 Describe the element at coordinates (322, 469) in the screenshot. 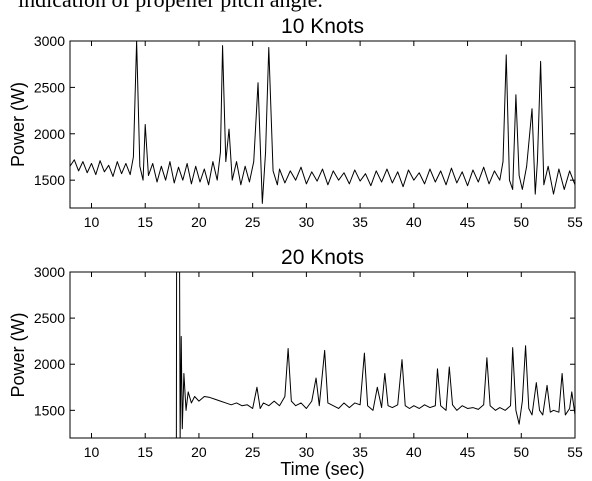

I see `x-axis-label: Time (sec)` at that location.